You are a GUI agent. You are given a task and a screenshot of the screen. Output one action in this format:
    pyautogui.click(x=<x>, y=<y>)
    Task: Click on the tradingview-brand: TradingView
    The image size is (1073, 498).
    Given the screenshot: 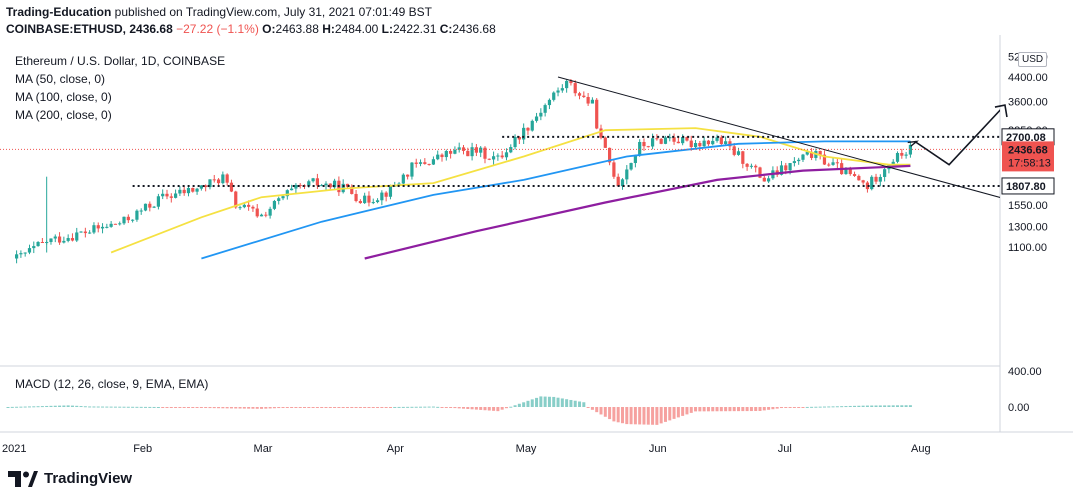 What is the action you would take?
    pyautogui.click(x=88, y=478)
    